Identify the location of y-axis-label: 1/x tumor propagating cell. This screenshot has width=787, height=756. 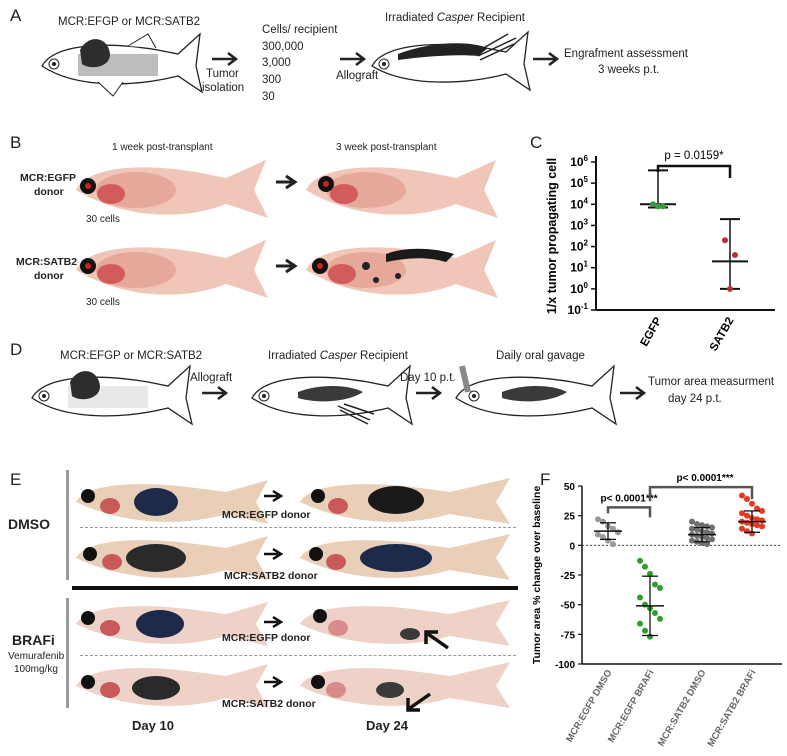
(552, 236).